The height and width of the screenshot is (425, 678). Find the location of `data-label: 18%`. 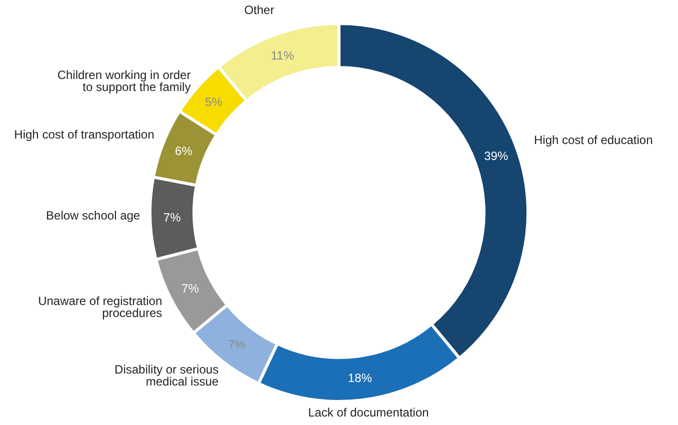

data-label: 18% is located at coordinates (360, 378).